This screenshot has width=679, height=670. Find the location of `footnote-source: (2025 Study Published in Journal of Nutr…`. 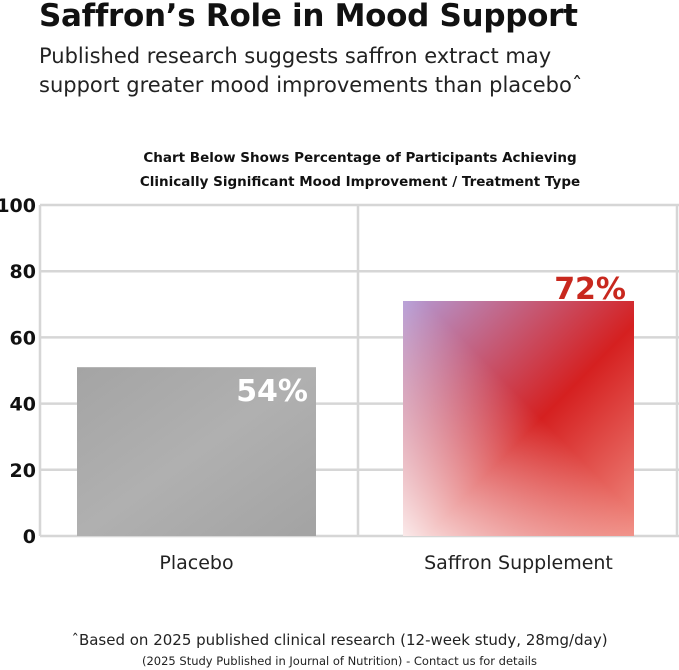

footnote-source: (2025 Study Published in Journal of Nutr… is located at coordinates (339, 661).